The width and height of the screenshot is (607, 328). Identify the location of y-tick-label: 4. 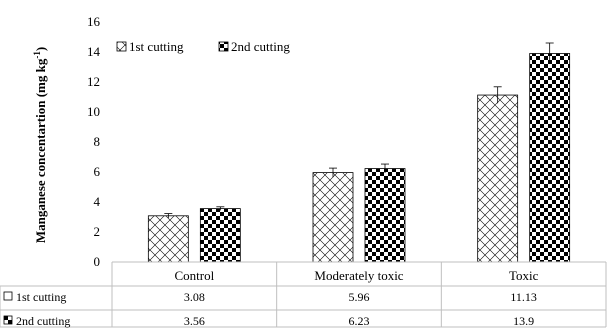
(97, 201).